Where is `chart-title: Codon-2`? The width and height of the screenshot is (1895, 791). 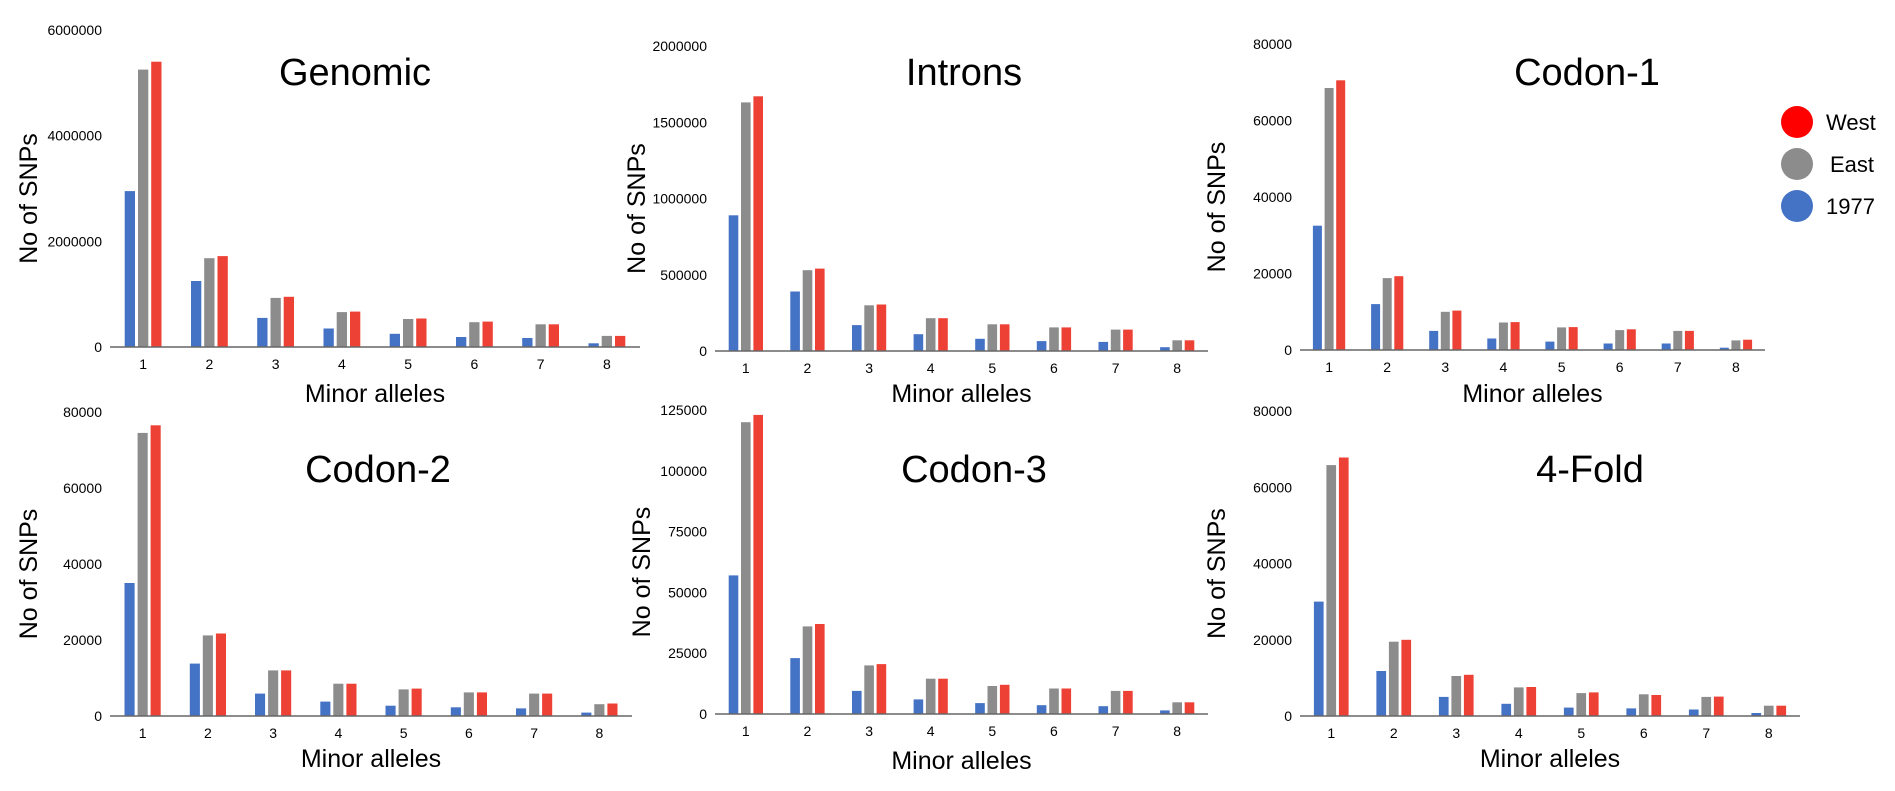
chart-title: Codon-2 is located at coordinates (378, 470).